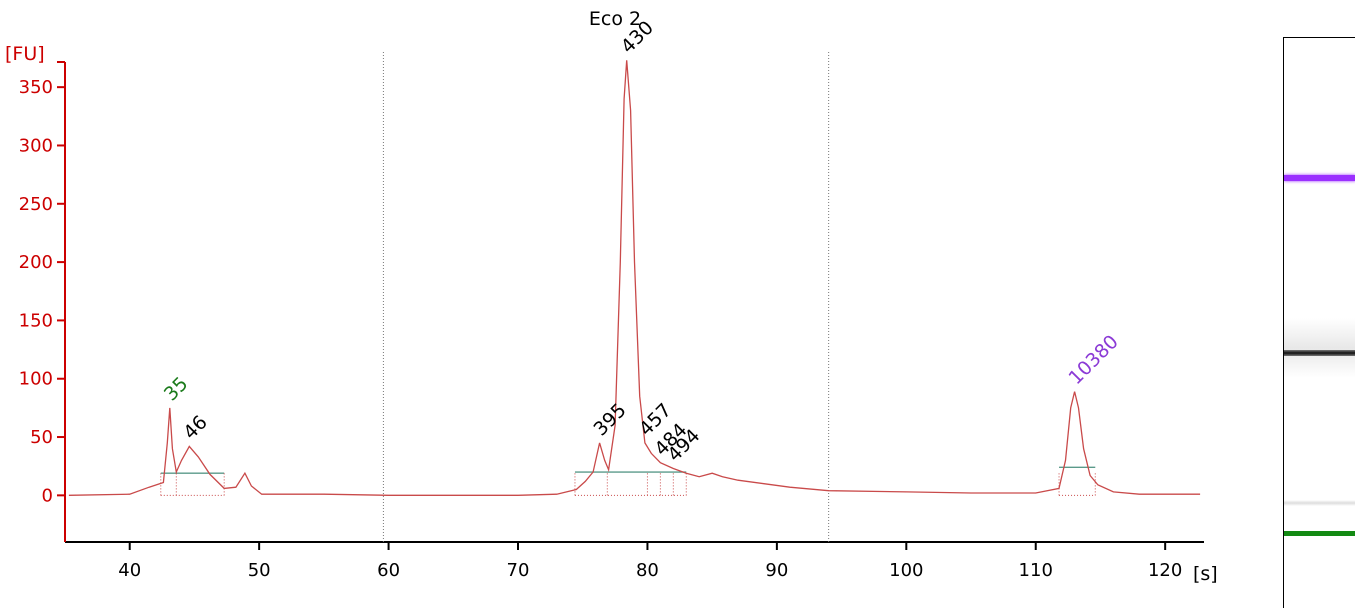 The width and height of the screenshot is (1355, 608). I want to click on x-tick-label: 60, so click(388, 570).